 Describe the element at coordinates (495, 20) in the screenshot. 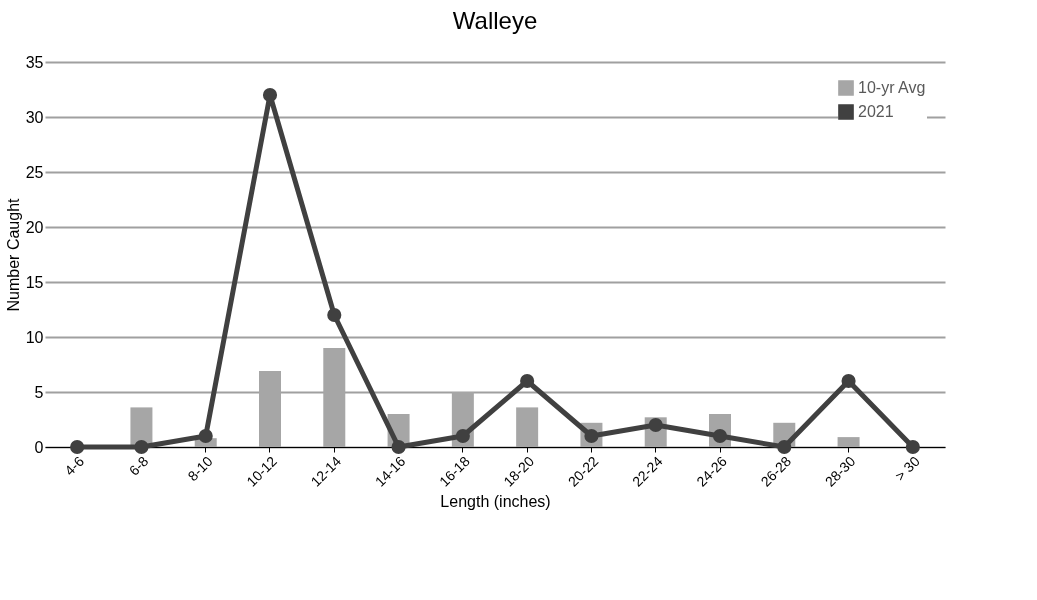

I see `chart-title: Walleye` at that location.